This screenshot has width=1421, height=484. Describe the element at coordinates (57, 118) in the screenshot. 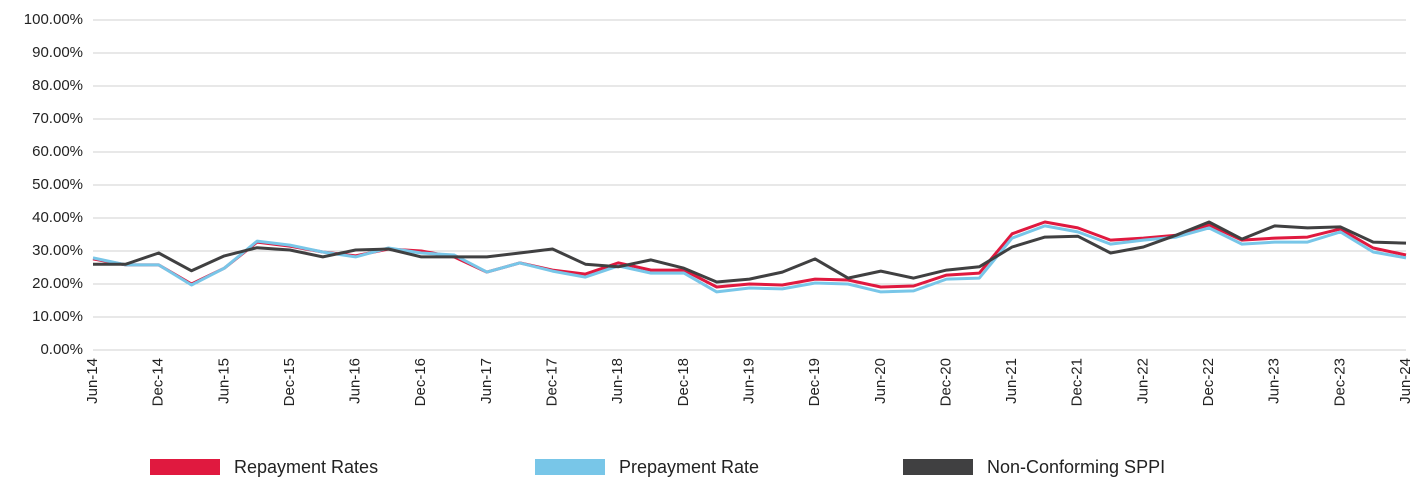

I see `y-tick-label: 70.00%` at that location.